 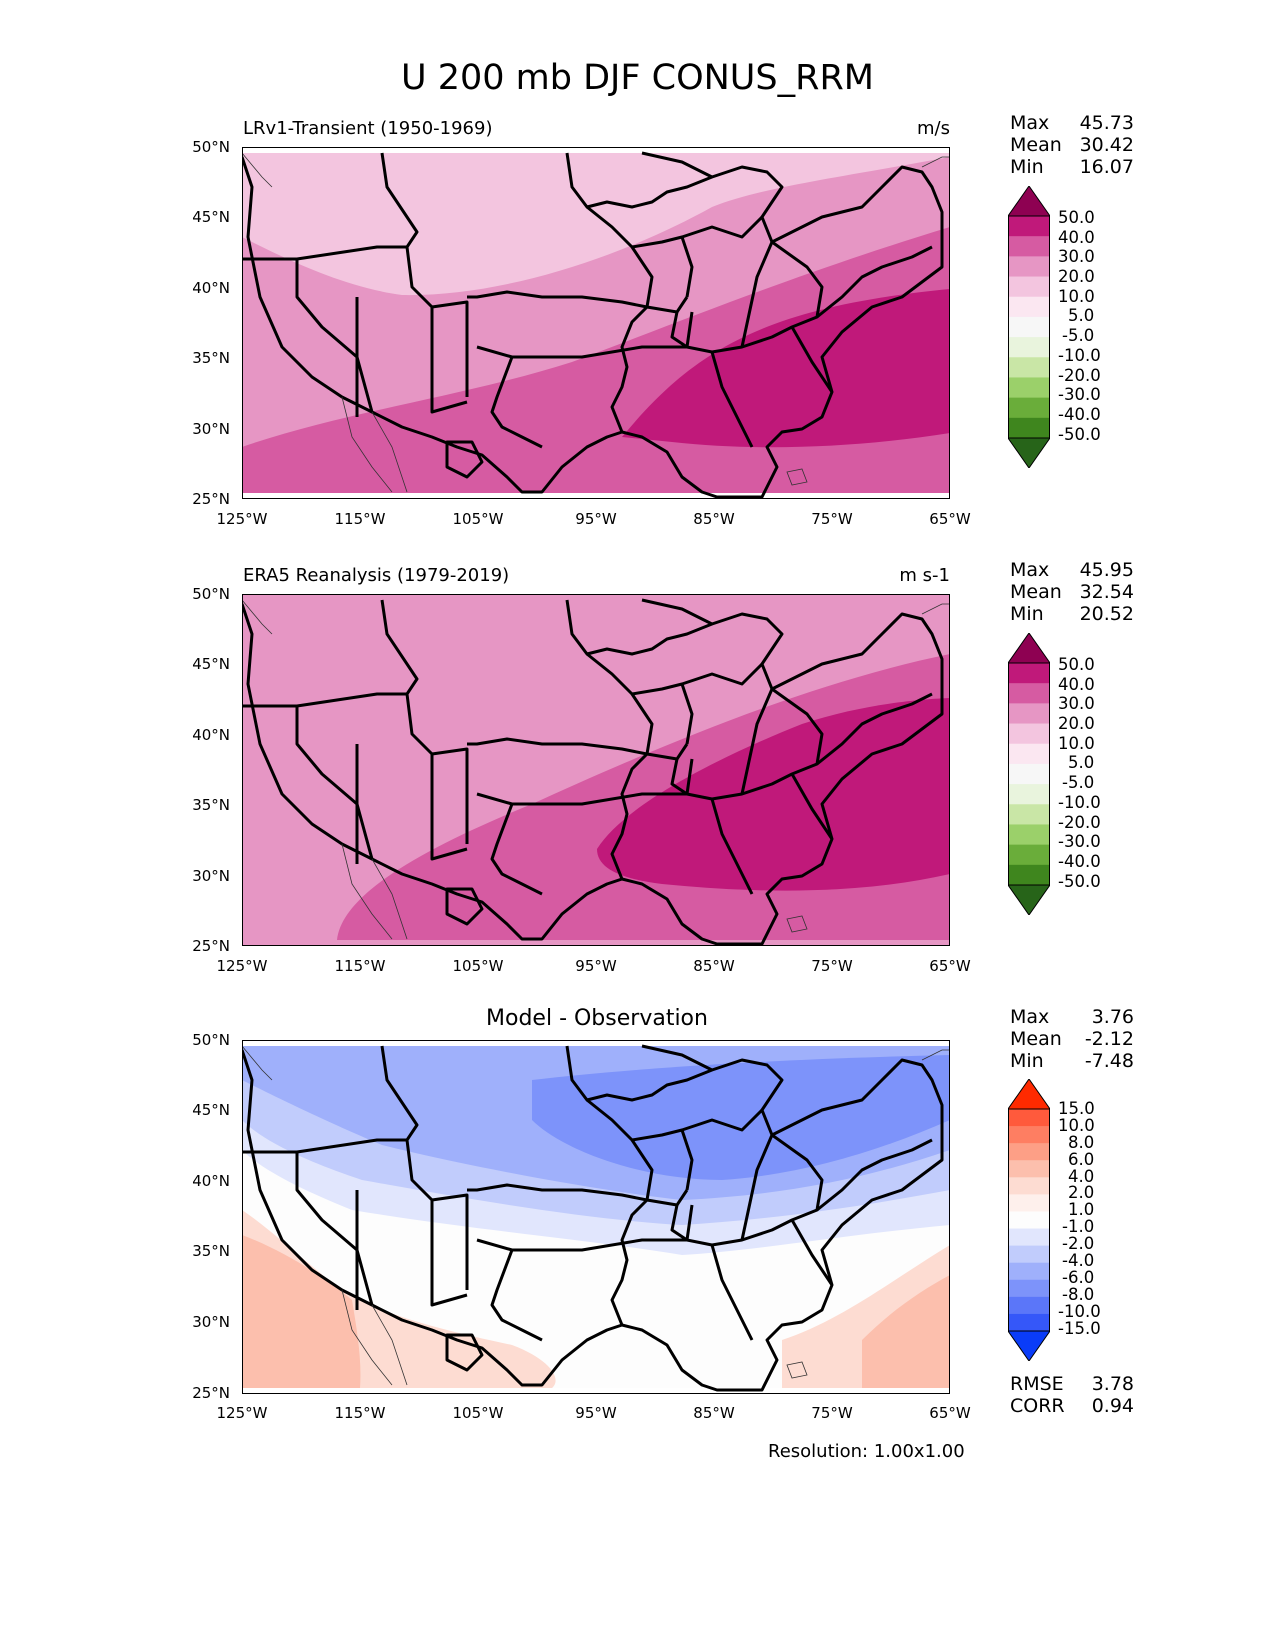 I want to click on colorbar-label: -50.0, so click(x=1079, y=434).